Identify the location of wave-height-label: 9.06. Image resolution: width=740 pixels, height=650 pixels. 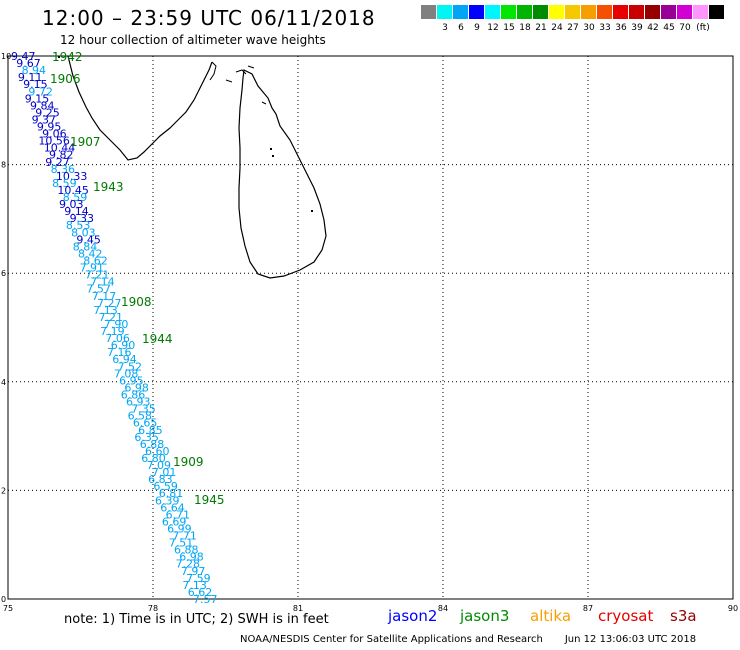
(54, 134).